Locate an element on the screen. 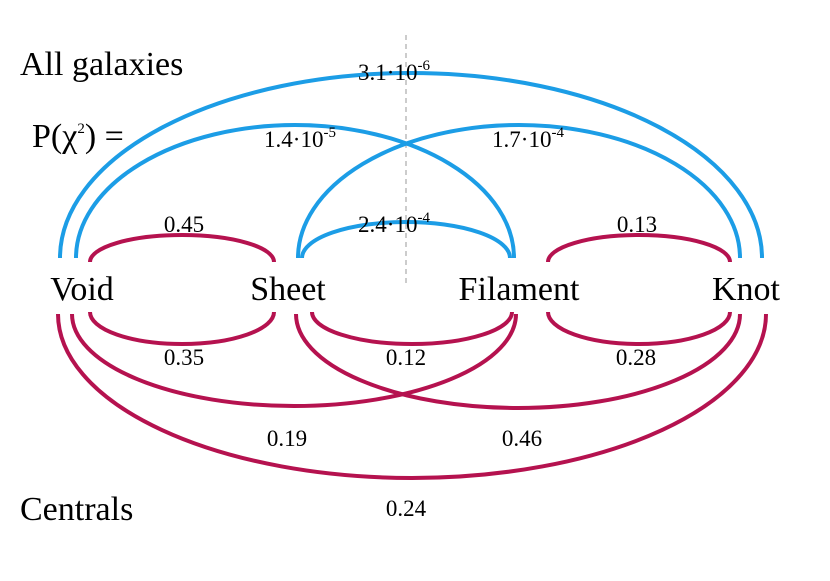  probability-label: P(χ2) = is located at coordinates (78, 136).